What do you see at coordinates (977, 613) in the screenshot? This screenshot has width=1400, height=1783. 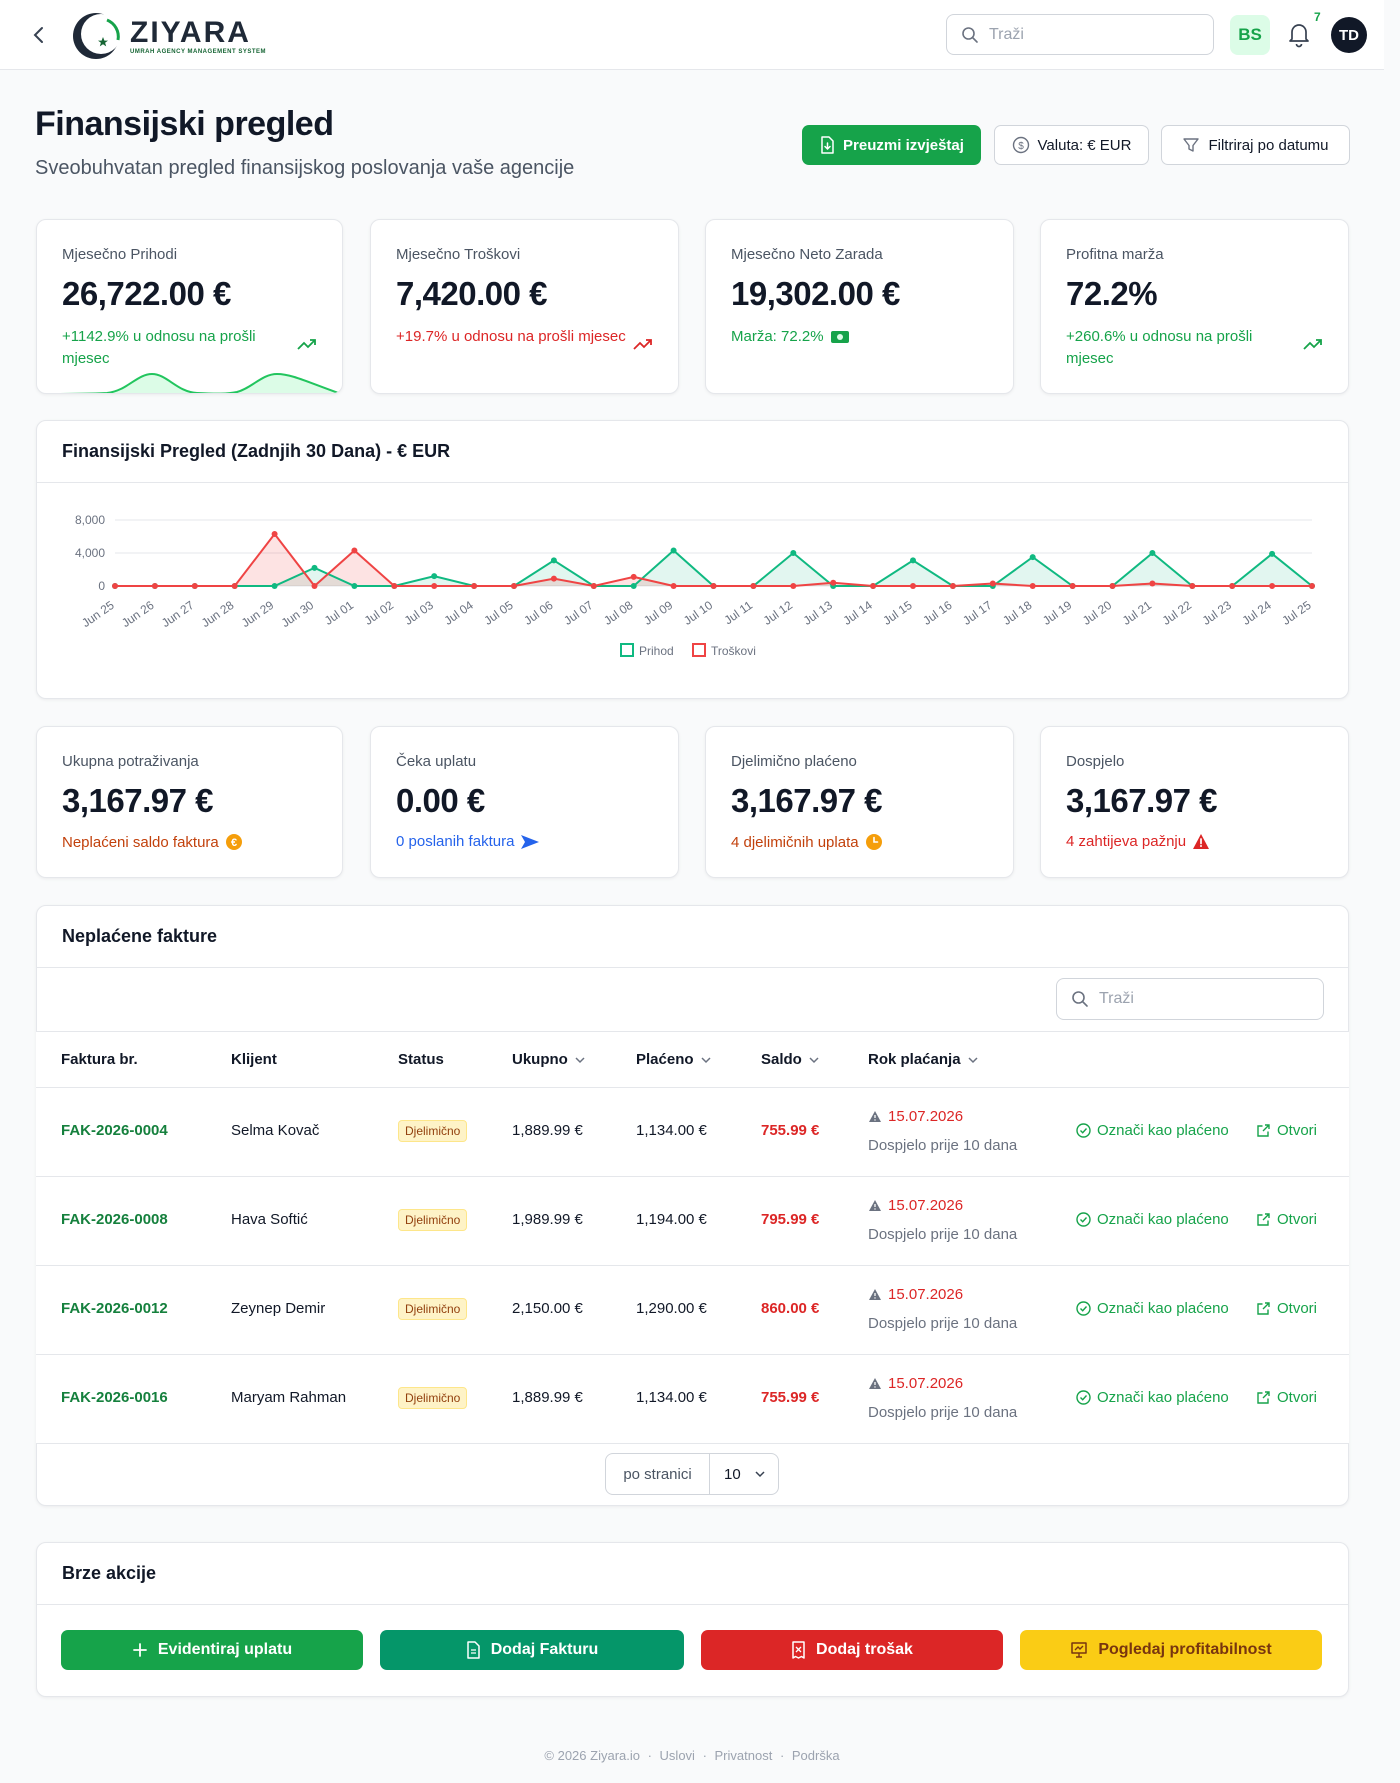 I see `chart-xtick-label: Jul 17` at bounding box center [977, 613].